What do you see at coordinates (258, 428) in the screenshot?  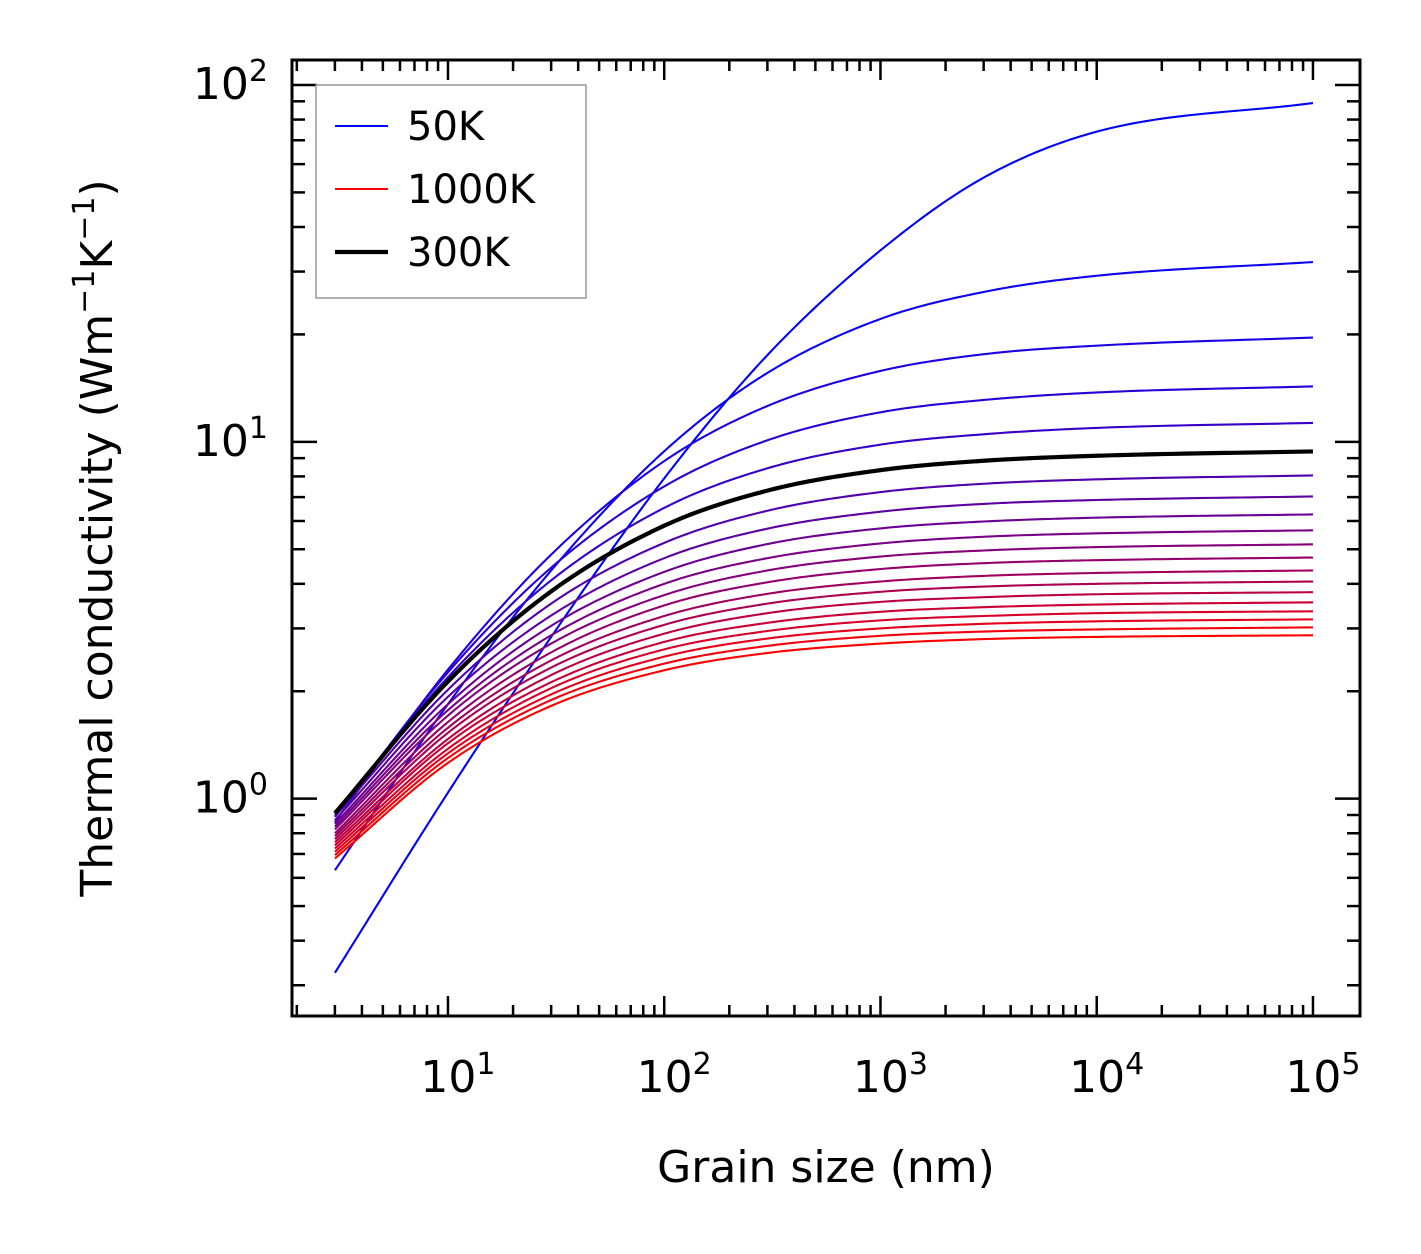 I see `y-tick-label-exp: 1` at bounding box center [258, 428].